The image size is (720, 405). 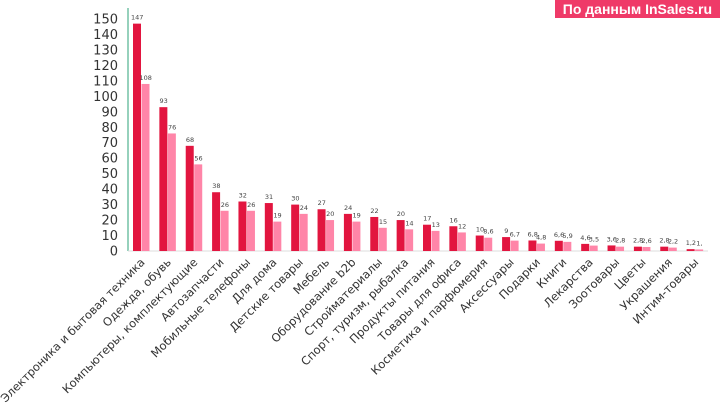 What do you see at coordinates (295, 199) in the screenshot?
I see `data-label: 30` at bounding box center [295, 199].